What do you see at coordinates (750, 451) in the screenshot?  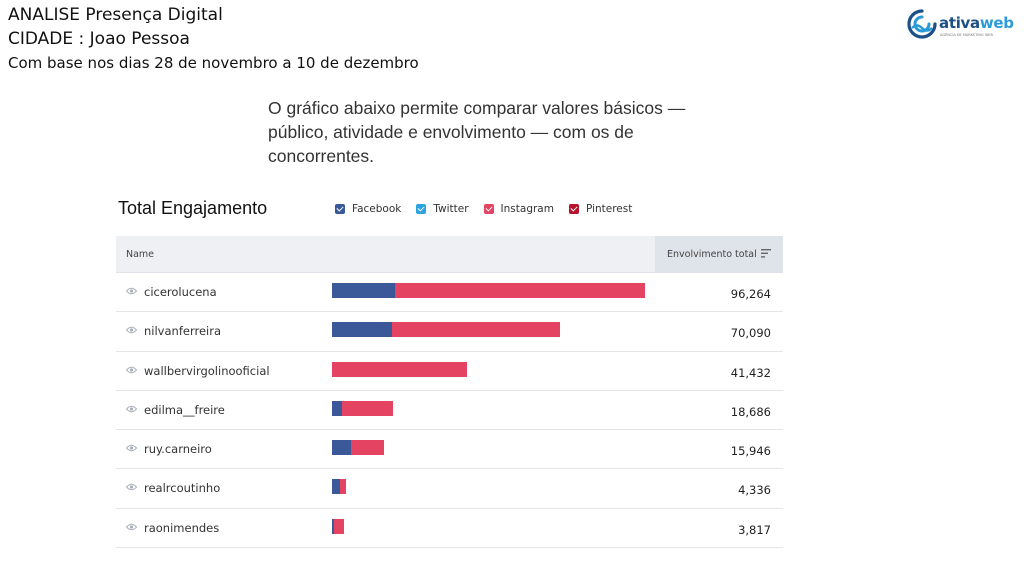 I see `row-total-value: 15,946` at bounding box center [750, 451].